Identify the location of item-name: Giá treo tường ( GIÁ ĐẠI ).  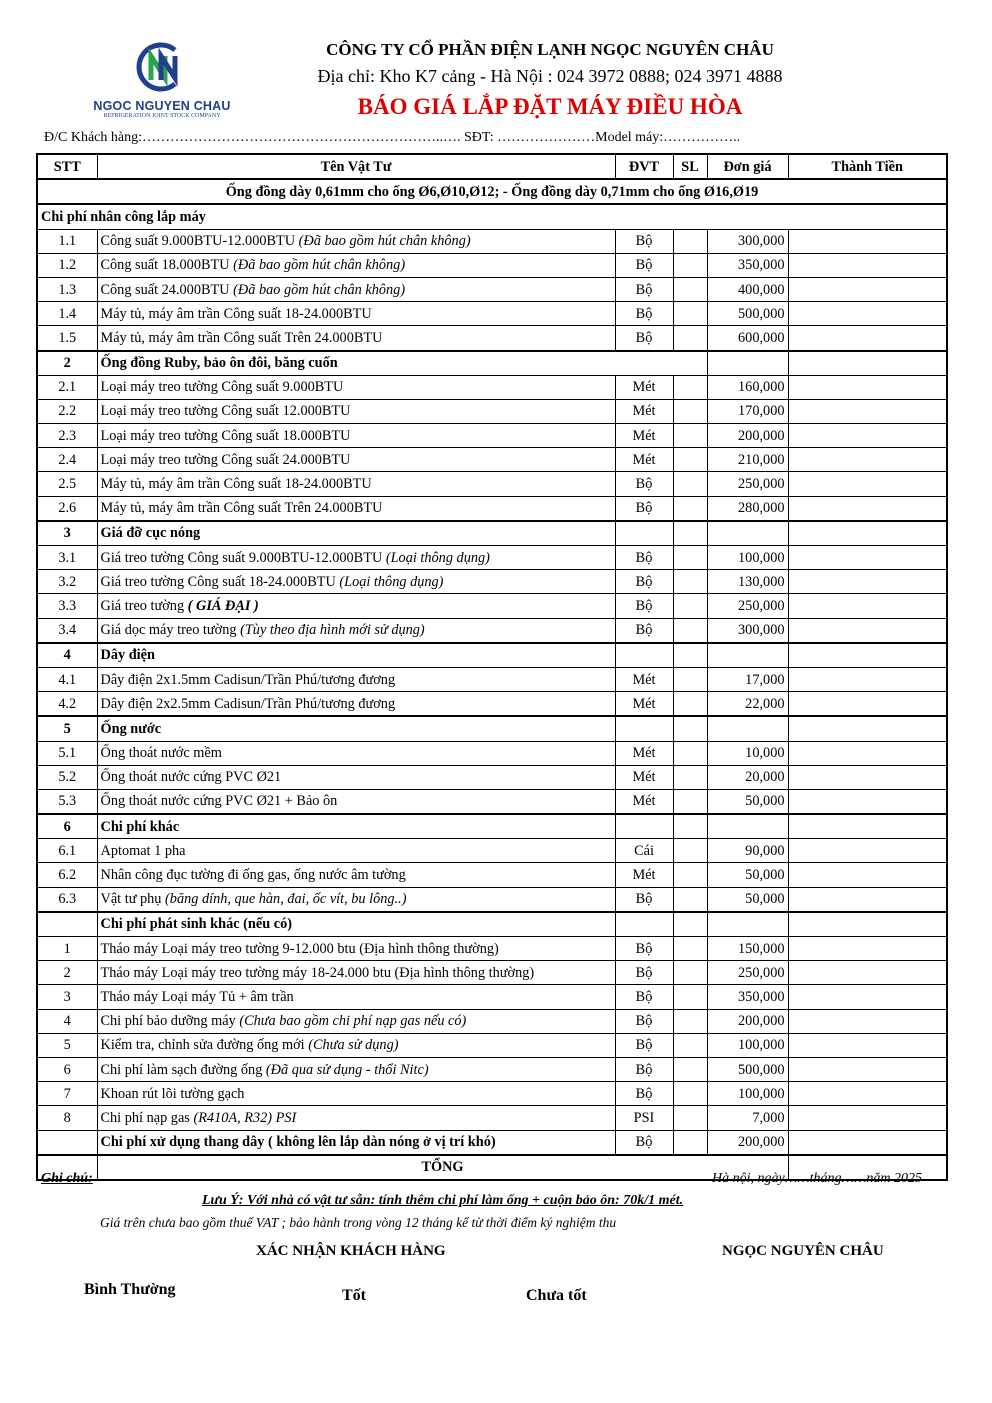
(356, 606).